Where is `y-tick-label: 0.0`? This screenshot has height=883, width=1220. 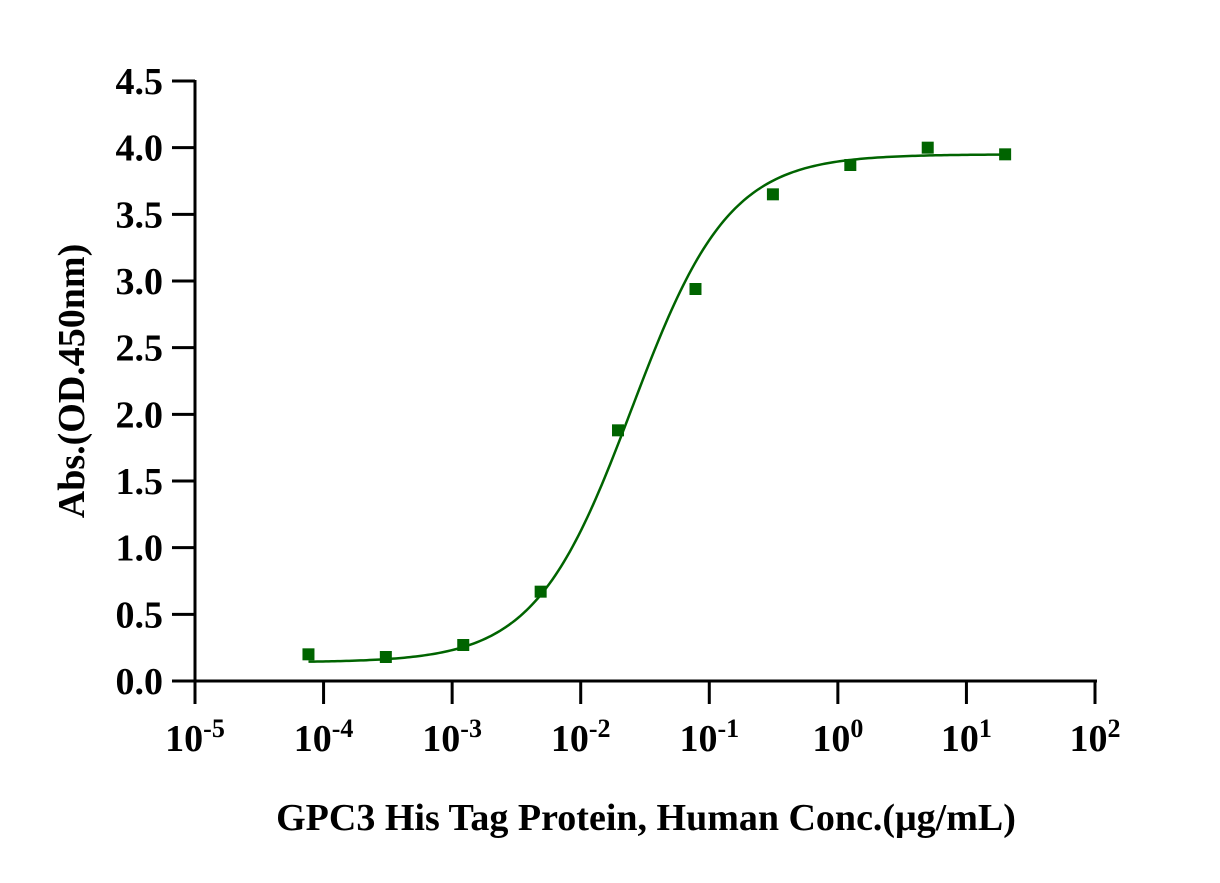 y-tick-label: 0.0 is located at coordinates (140, 682).